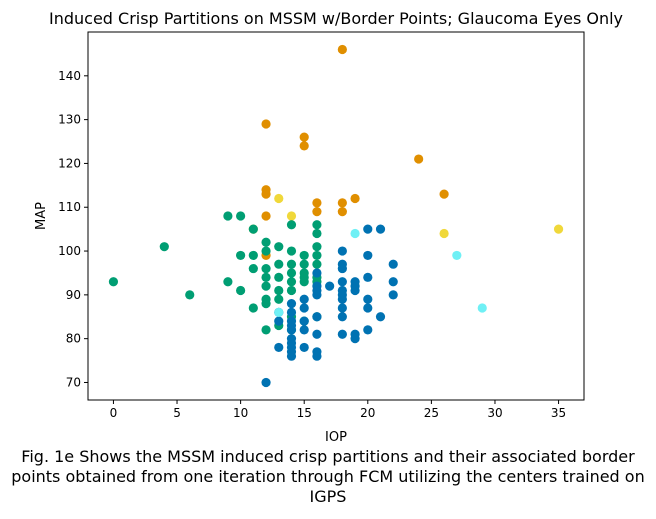 Image resolution: width=656 pixels, height=519 pixels. I want to click on x-tick-label: 5, so click(177, 413).